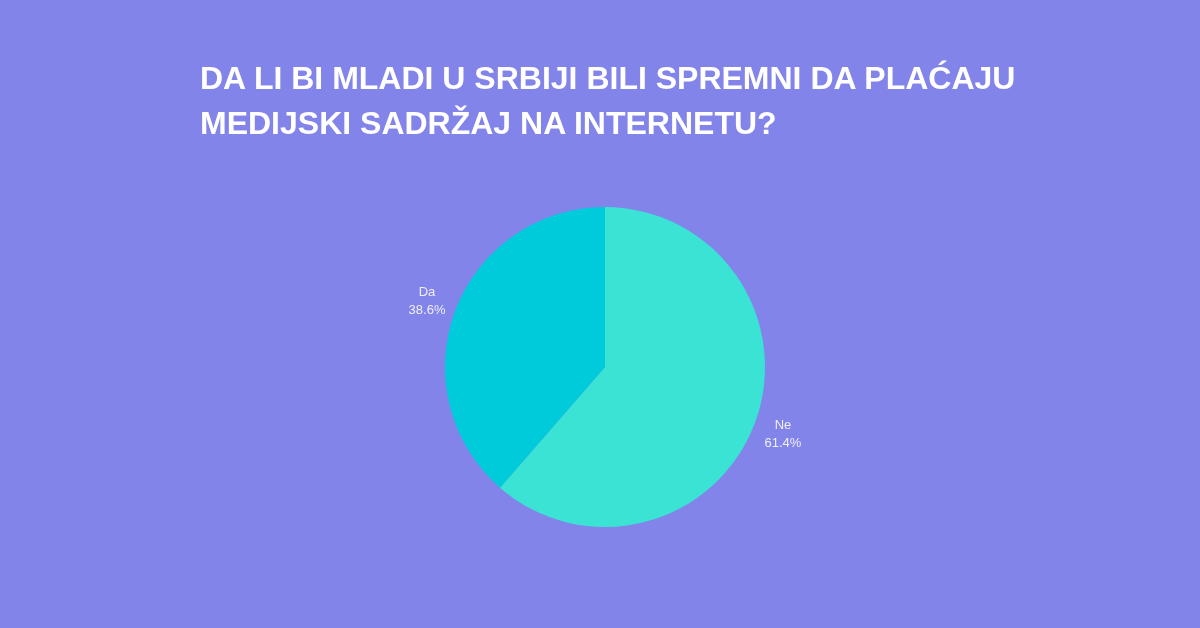 The image size is (1200, 628). I want to click on slice-label: Ne, so click(783, 425).